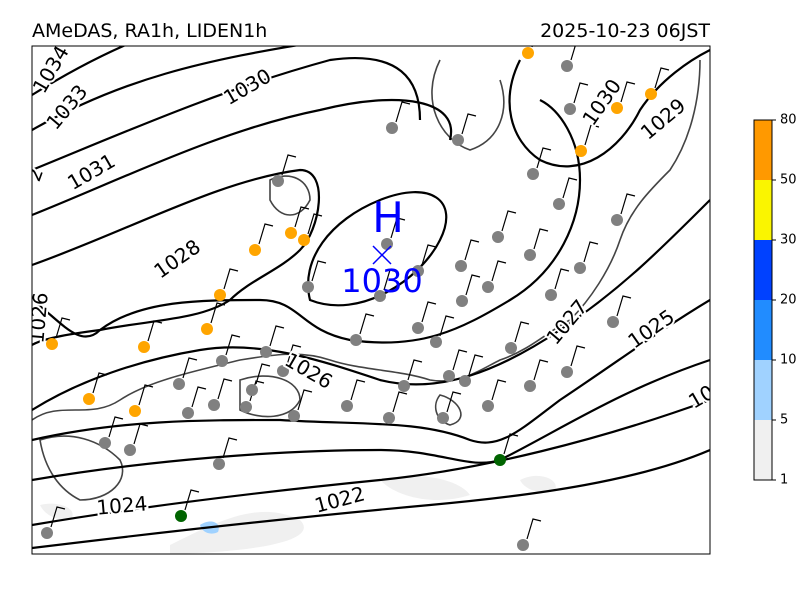  What do you see at coordinates (788, 240) in the screenshot?
I see `colorbar-tick-label: 30` at bounding box center [788, 240].